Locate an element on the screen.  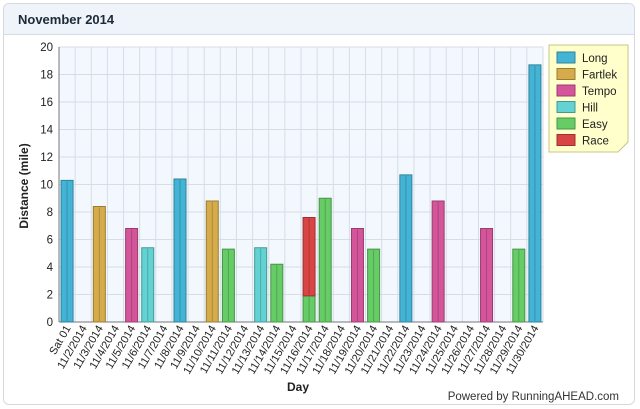
y-tick-label: 16 is located at coordinates (46, 103).